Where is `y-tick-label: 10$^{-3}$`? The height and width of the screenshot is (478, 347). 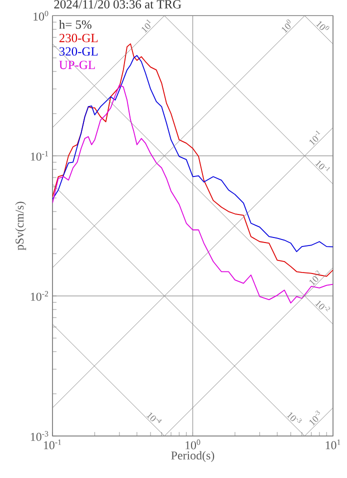
y-tick-label: 10$^{-3}$ is located at coordinates (39, 436).